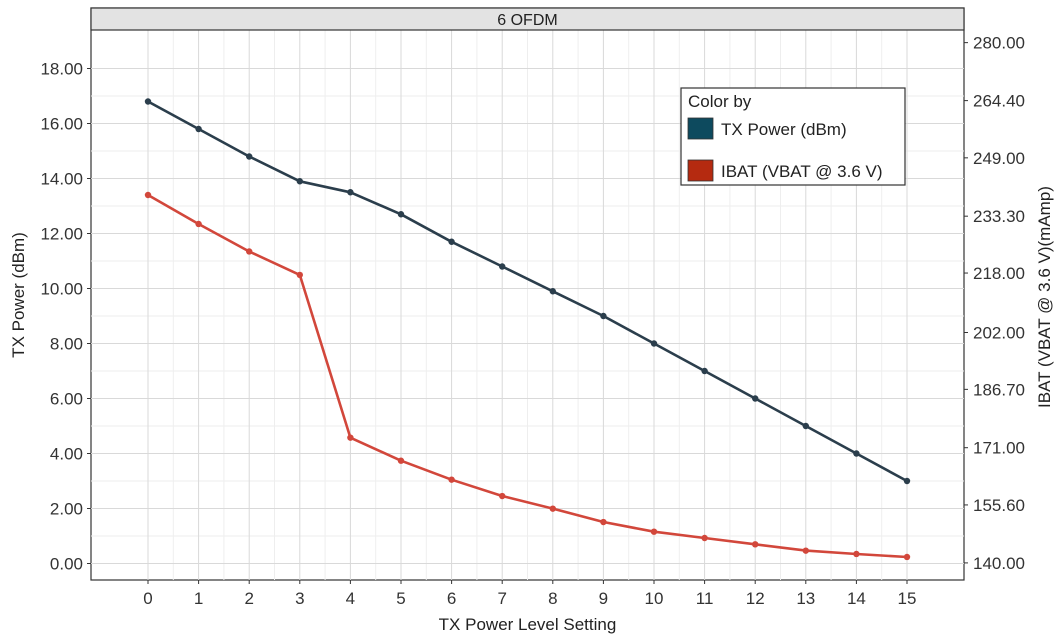 This screenshot has width=1060, height=635. I want to click on legend-swatch-ibat, so click(700, 170).